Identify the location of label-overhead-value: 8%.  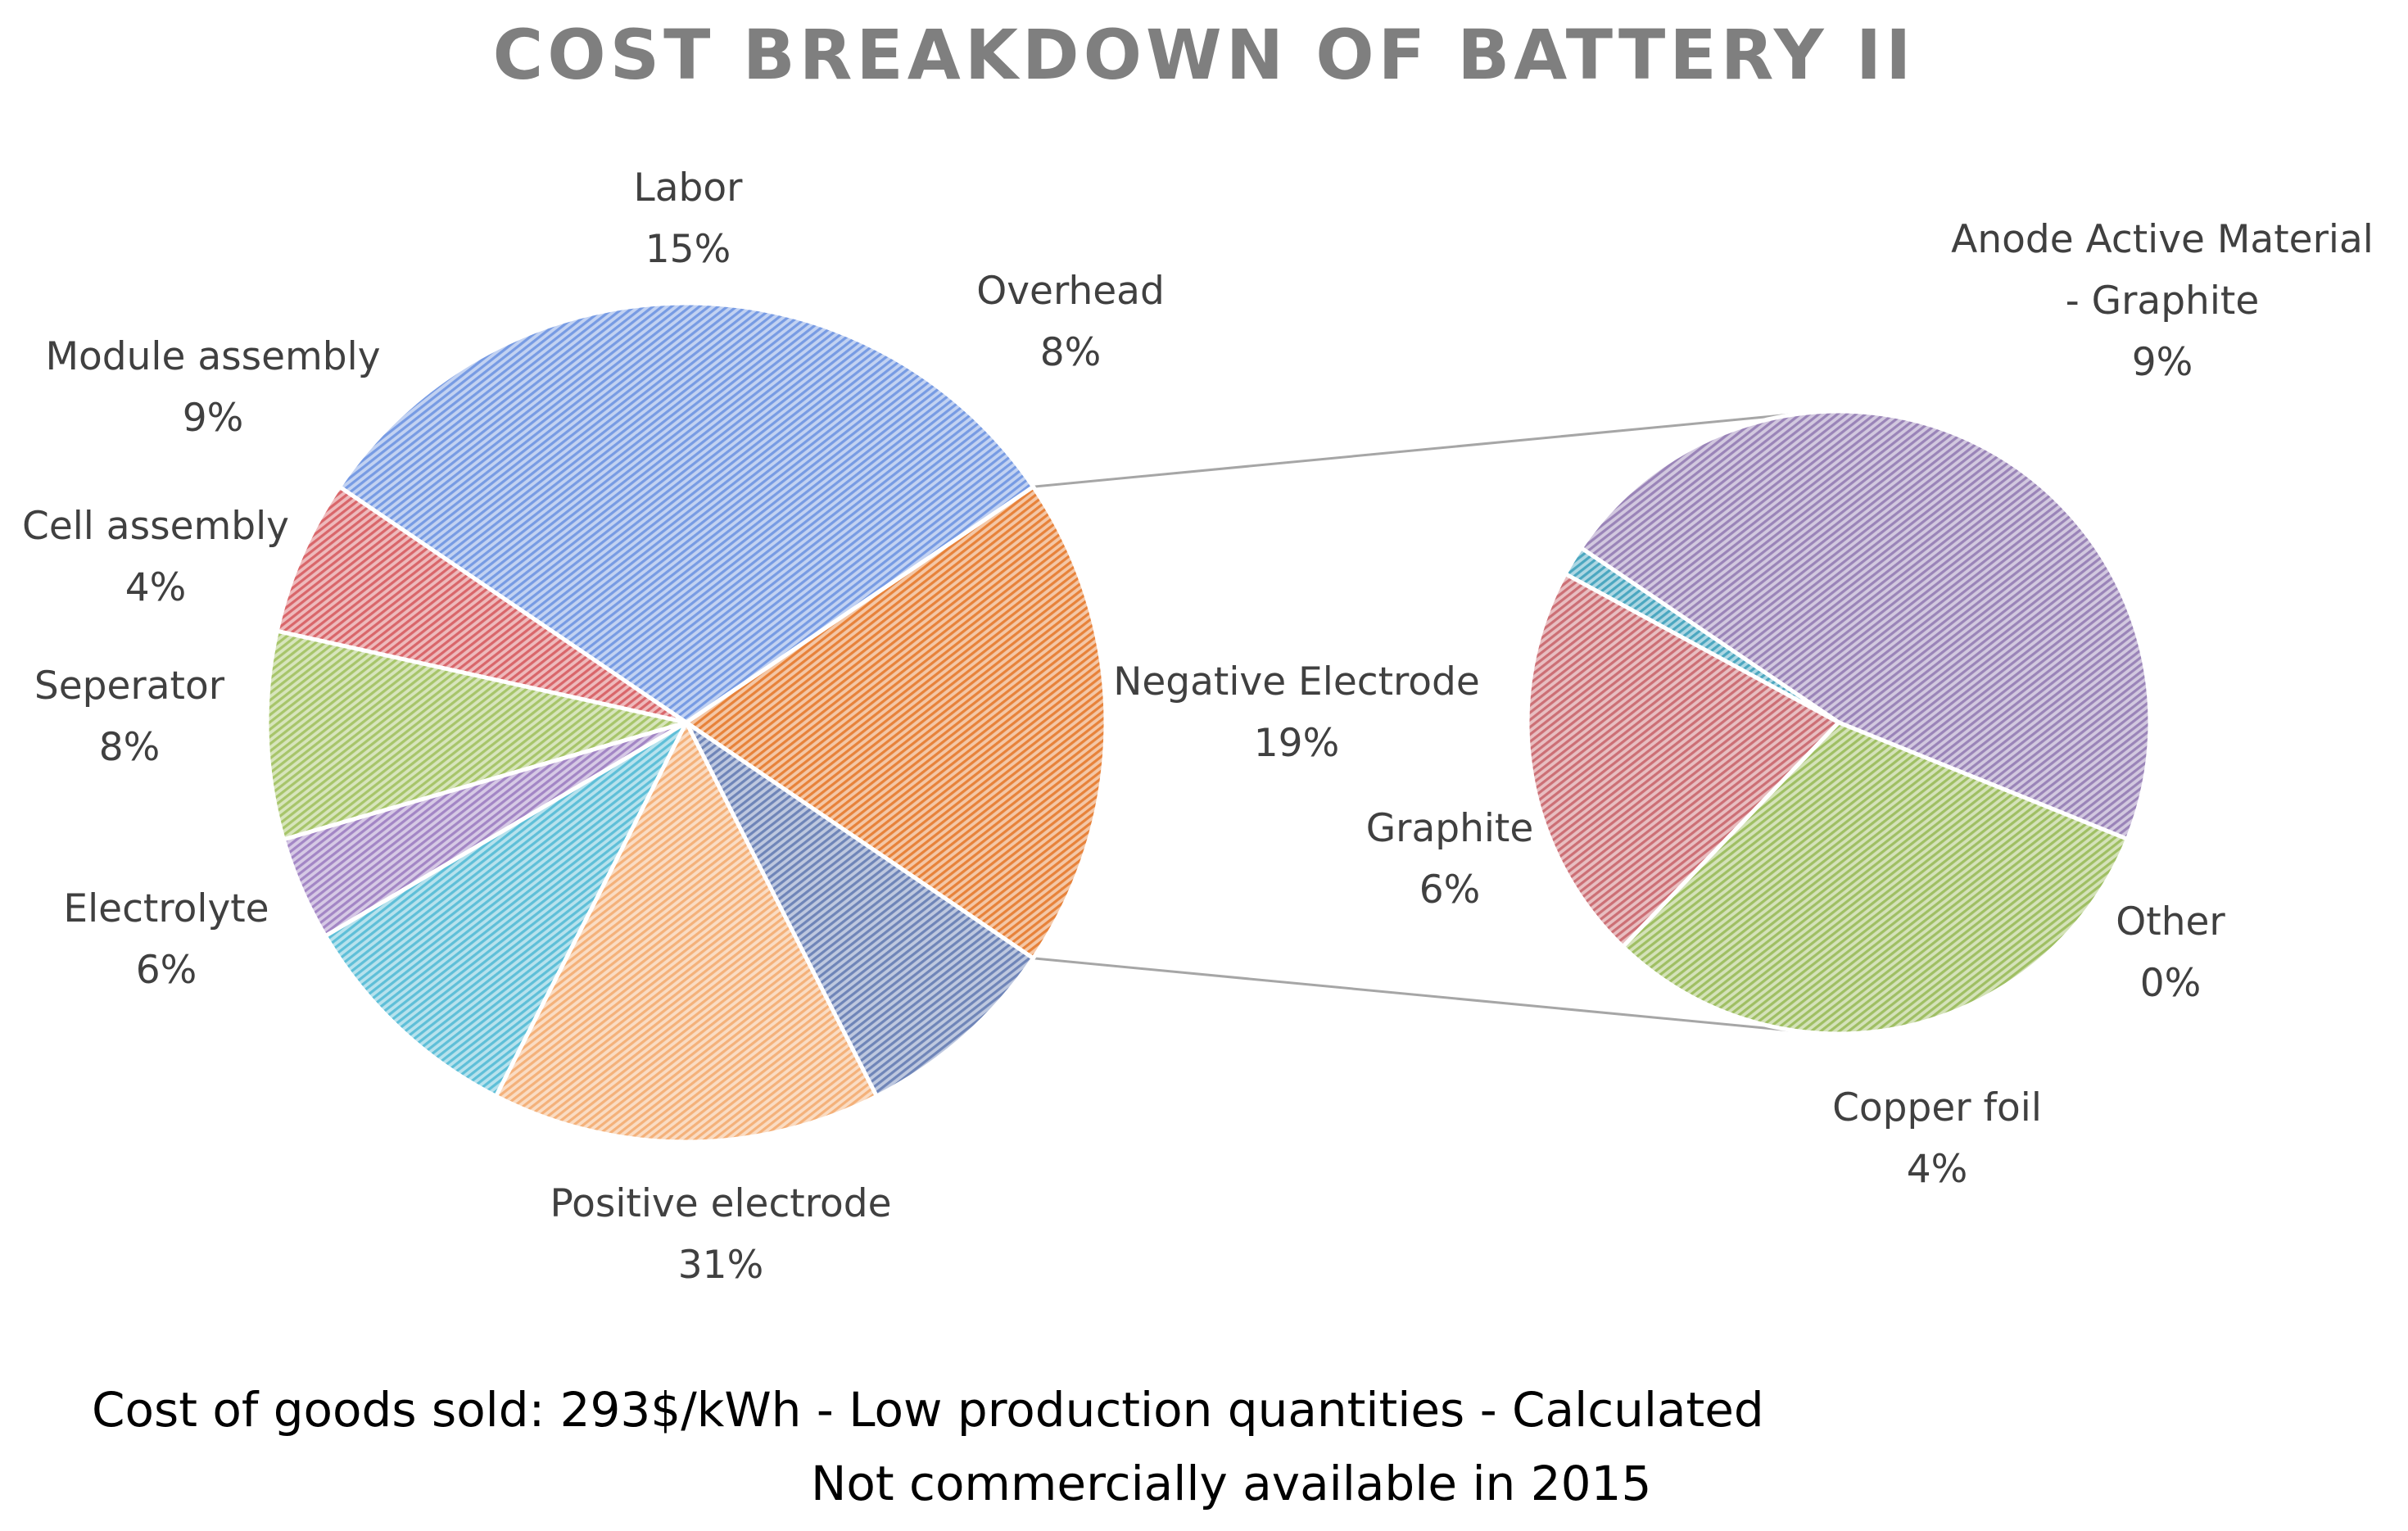
(1070, 352).